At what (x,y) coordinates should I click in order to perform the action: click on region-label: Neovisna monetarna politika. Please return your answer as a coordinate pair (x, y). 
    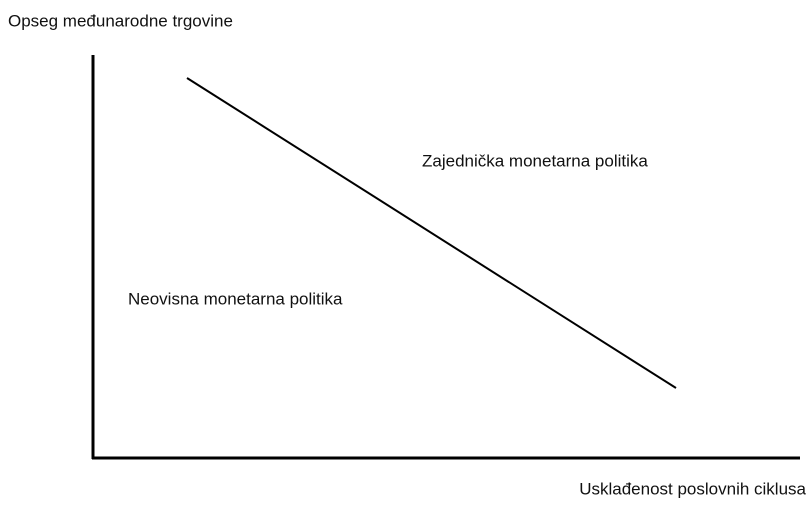
    Looking at the image, I should click on (235, 298).